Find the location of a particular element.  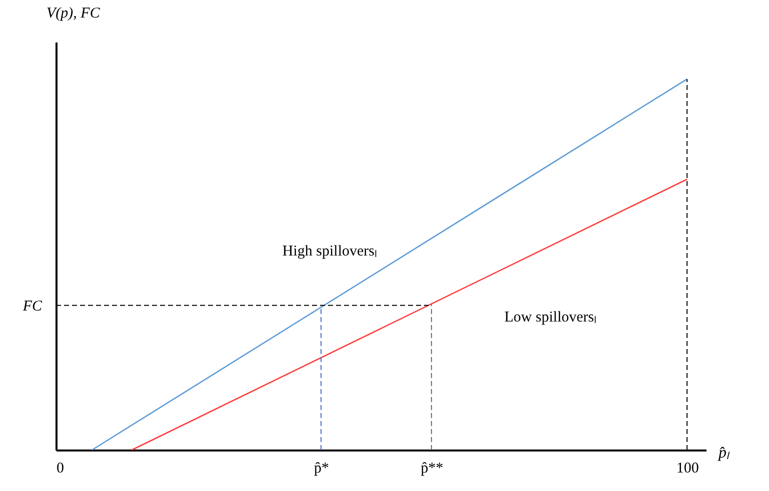

x-tick-label: p̂** is located at coordinates (432, 468).